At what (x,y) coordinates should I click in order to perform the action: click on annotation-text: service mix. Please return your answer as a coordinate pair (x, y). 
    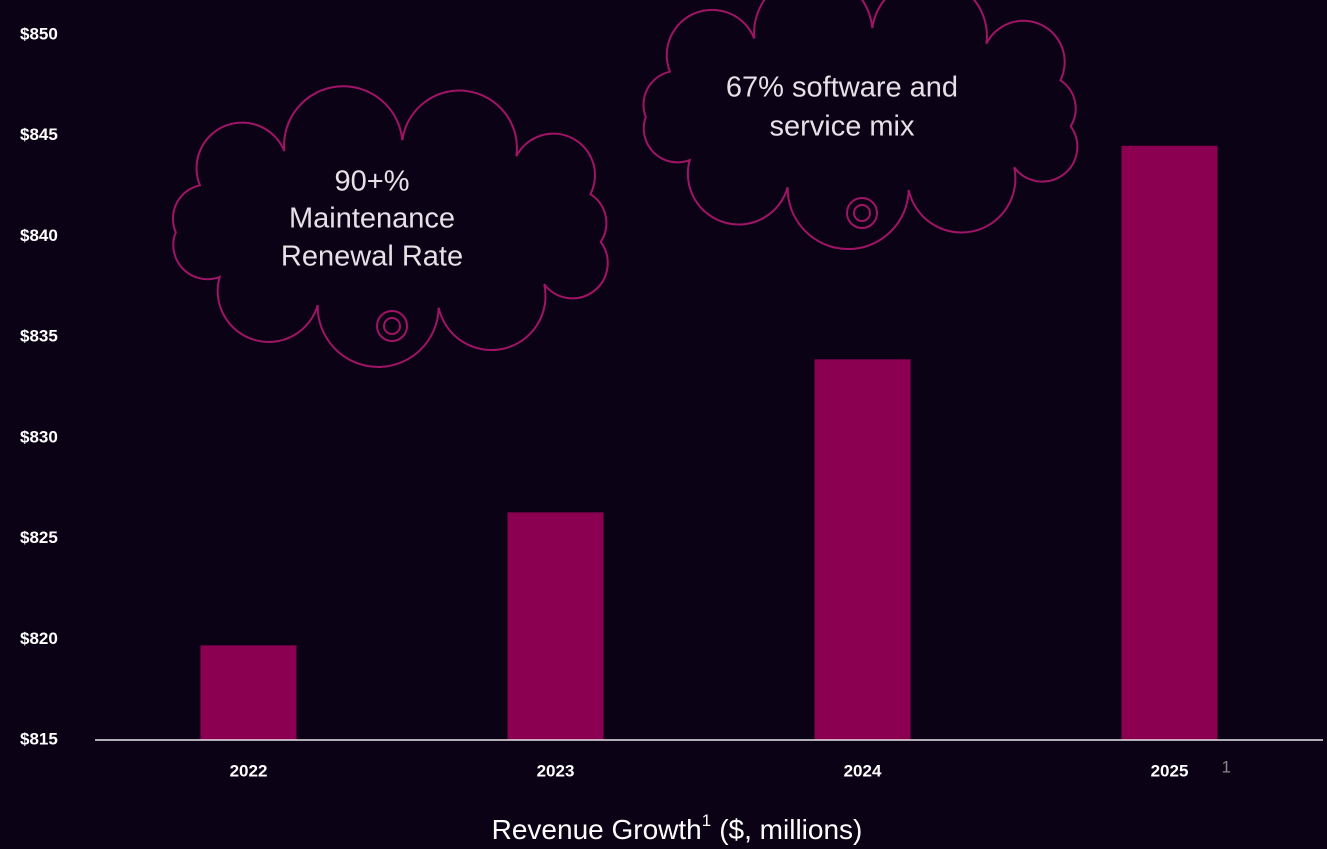
    Looking at the image, I should click on (842, 127).